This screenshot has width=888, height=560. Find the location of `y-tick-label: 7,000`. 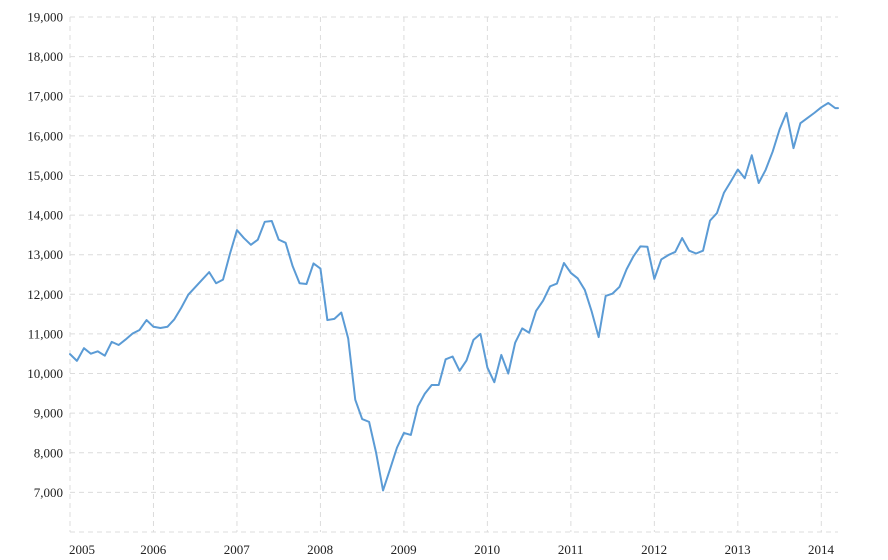

y-tick-label: 7,000 is located at coordinates (48, 492).